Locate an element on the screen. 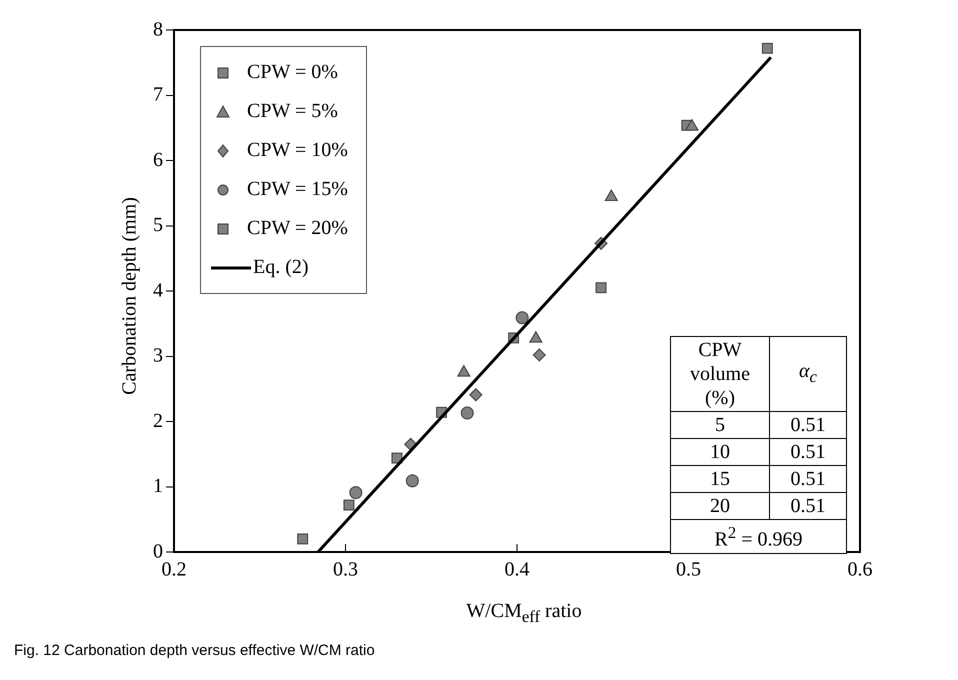  x-tick-label: 0.3 is located at coordinates (345, 569).